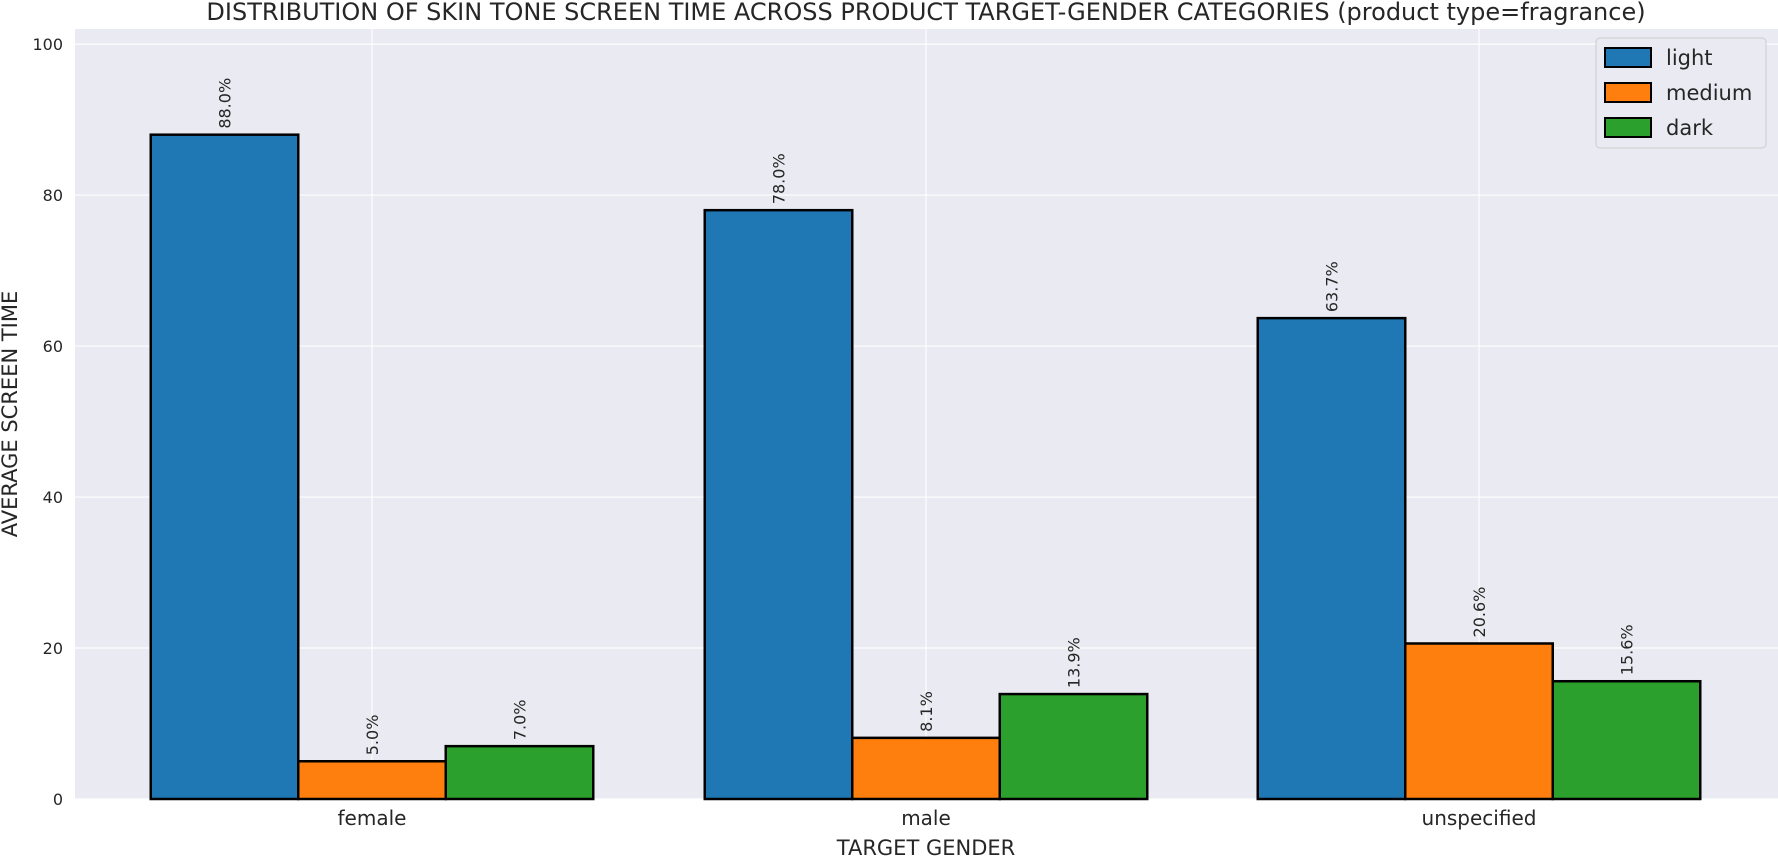  Describe the element at coordinates (1689, 58) in the screenshot. I see `legend-label-light: light` at that location.